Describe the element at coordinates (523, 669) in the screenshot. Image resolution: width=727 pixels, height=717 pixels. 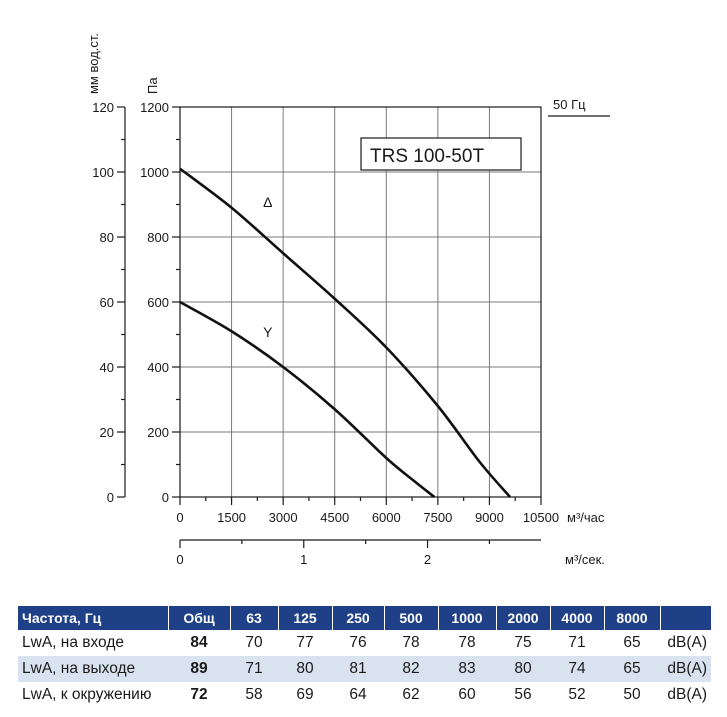
I see `cell-2000: 80` at that location.